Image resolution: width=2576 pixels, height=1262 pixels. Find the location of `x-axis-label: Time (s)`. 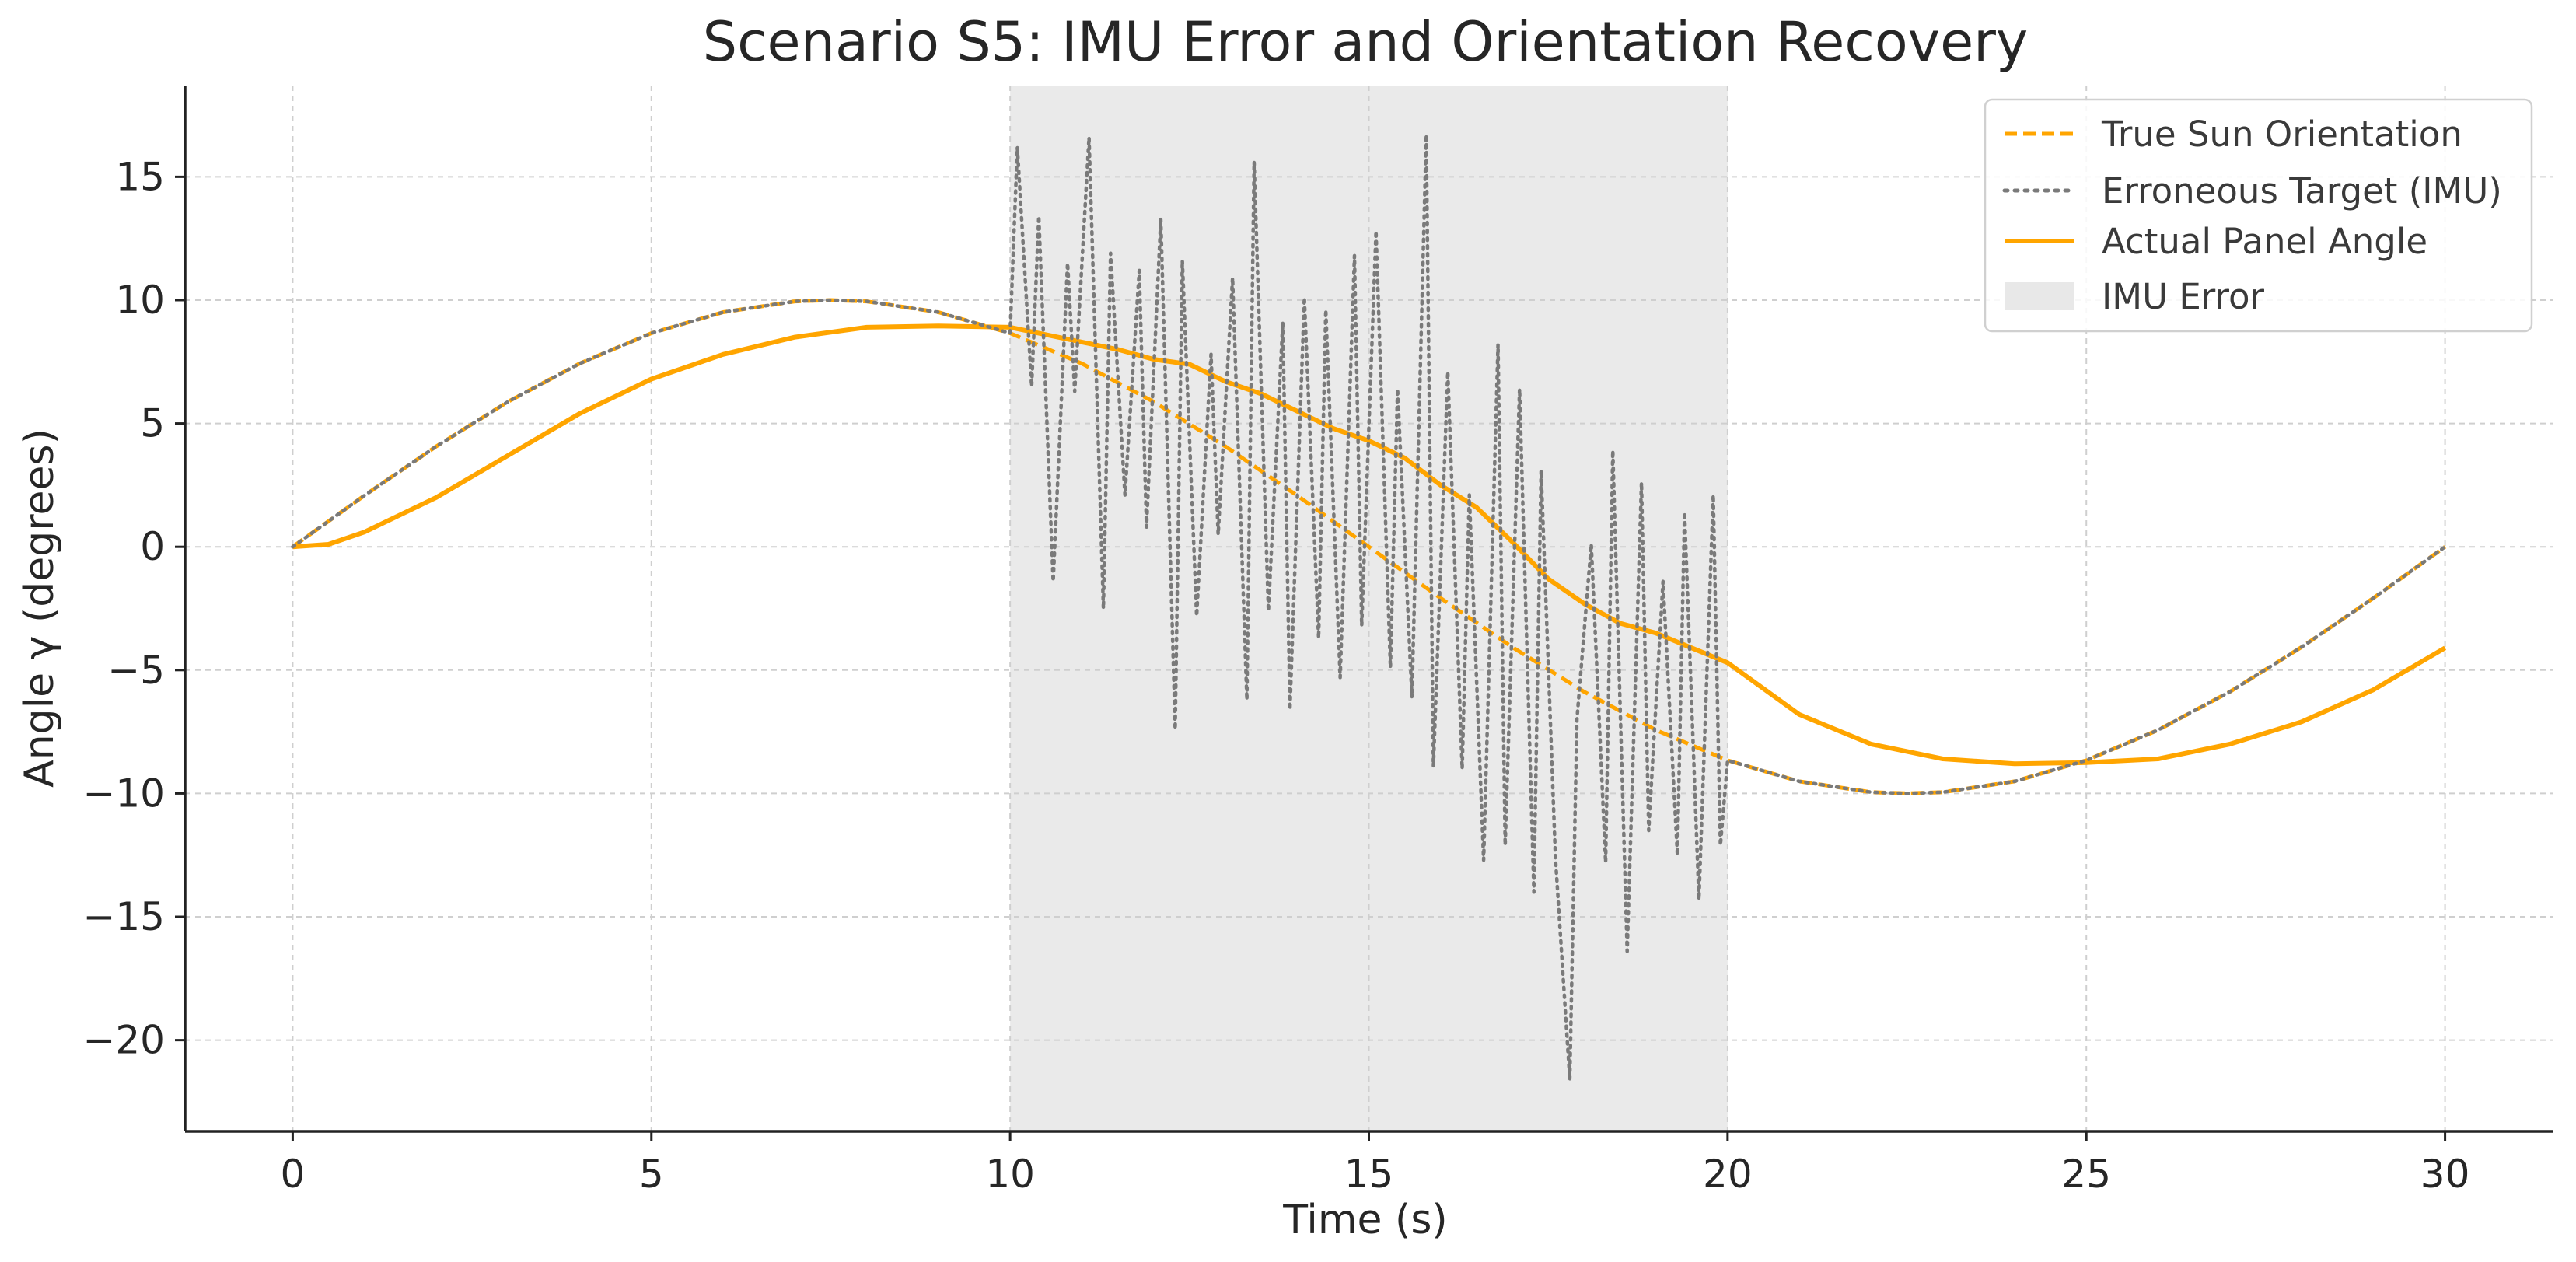

x-axis-label: Time (s) is located at coordinates (1364, 1220).